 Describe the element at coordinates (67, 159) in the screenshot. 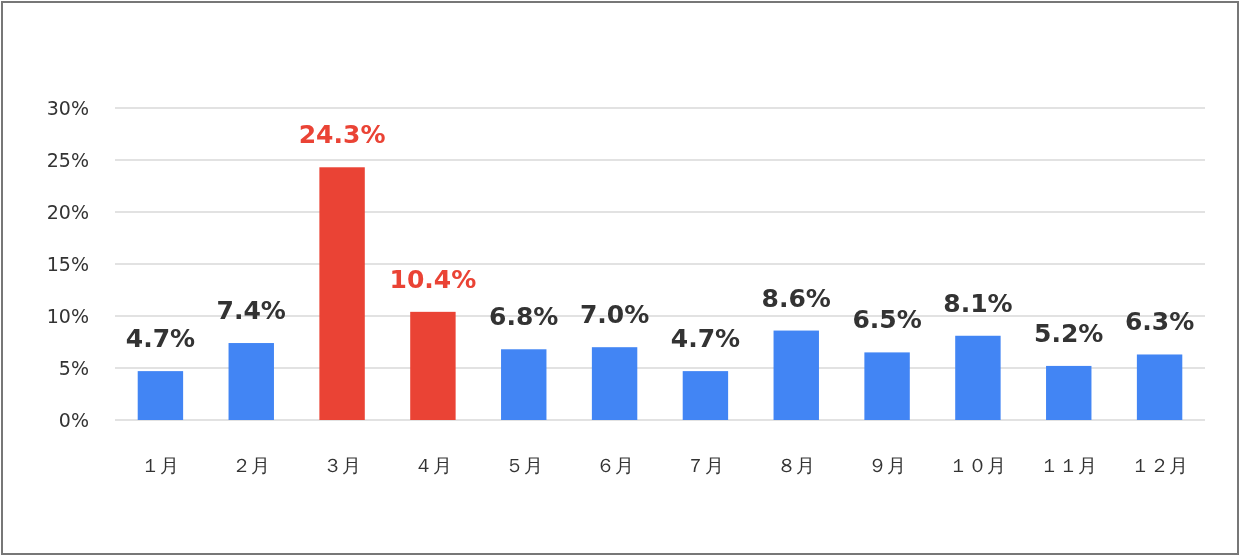

I see `y-tick-label: 25%` at that location.